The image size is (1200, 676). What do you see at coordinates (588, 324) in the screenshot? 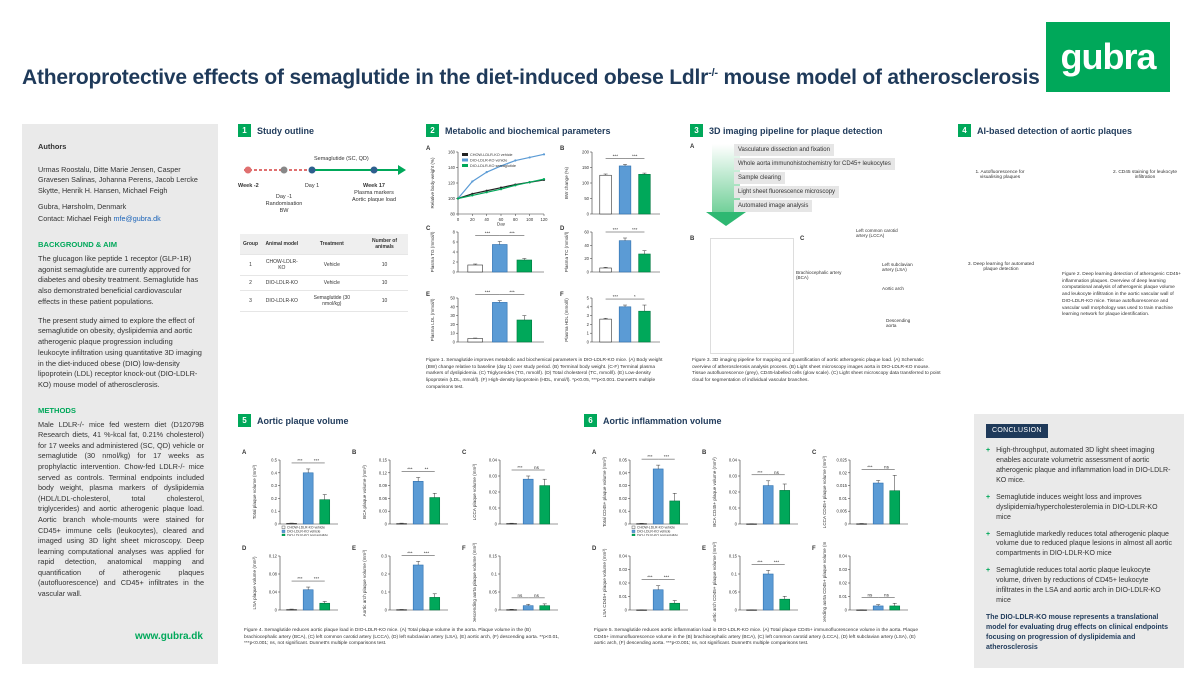
I see `y-tick-label: 2` at bounding box center [588, 324].